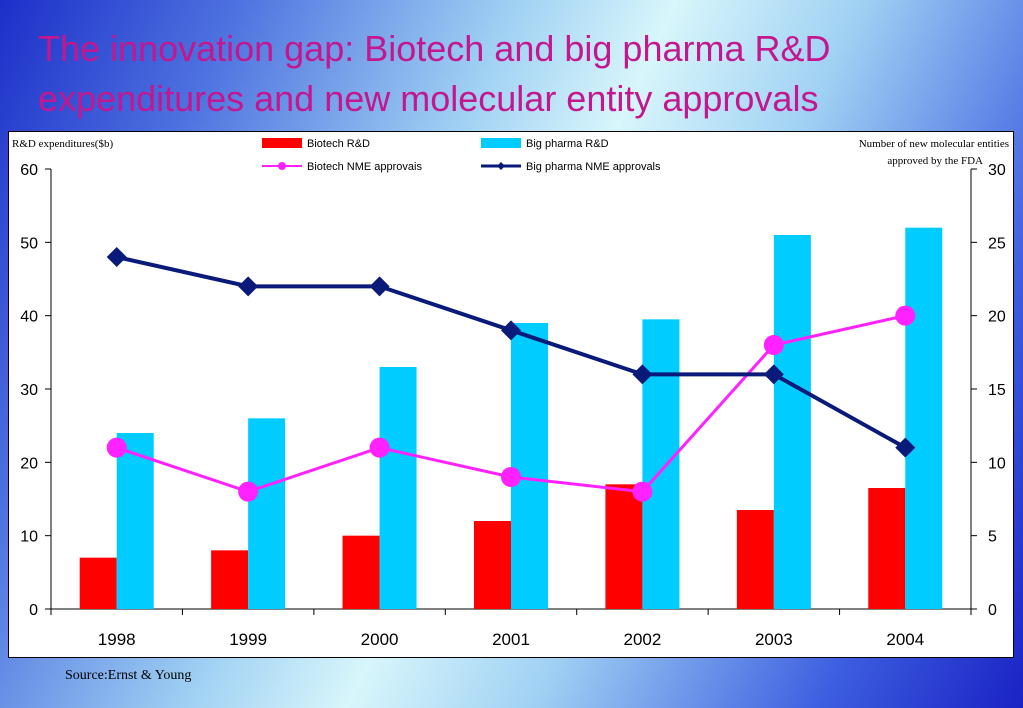 Image resolution: width=1023 pixels, height=708 pixels. What do you see at coordinates (567, 144) in the screenshot?
I see `legend-label-big-pharma-rd: Big pharma R&D` at bounding box center [567, 144].